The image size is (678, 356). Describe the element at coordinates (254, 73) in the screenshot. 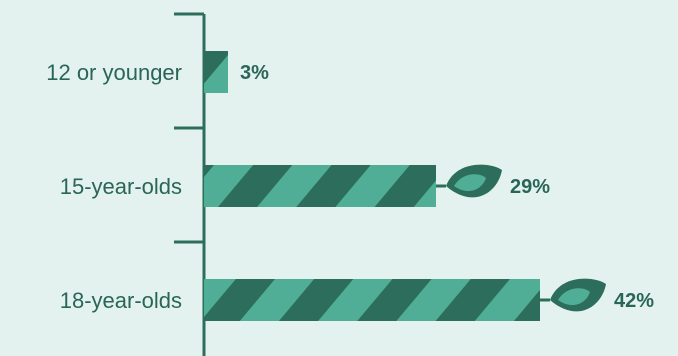

I see `value-label: 3%` at that location.